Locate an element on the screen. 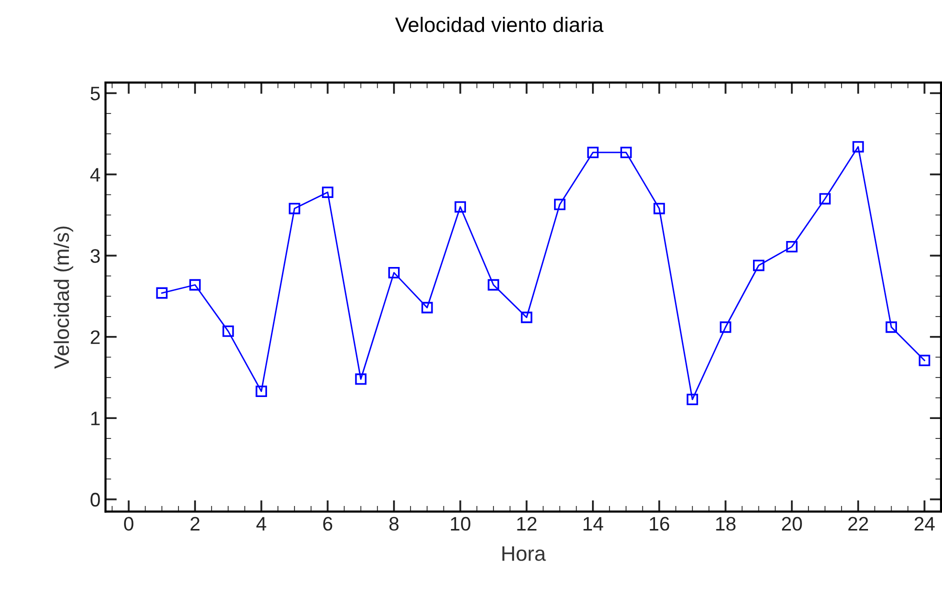 This screenshot has width=942, height=590. x-tick-label: 14 is located at coordinates (594, 523).